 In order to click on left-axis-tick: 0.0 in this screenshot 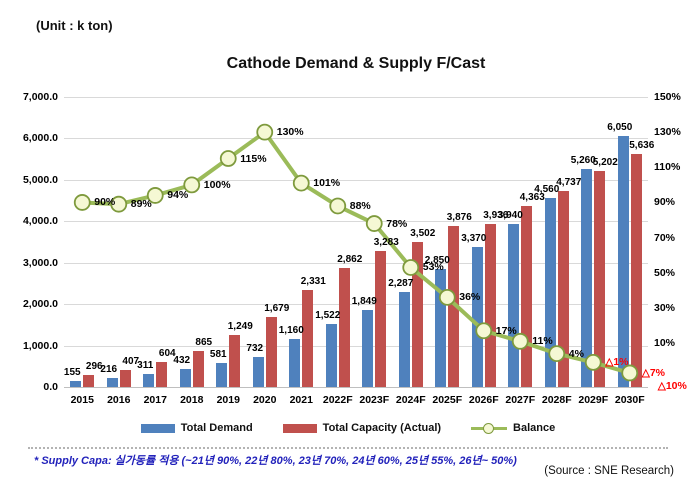, I will do `click(50, 387)`.